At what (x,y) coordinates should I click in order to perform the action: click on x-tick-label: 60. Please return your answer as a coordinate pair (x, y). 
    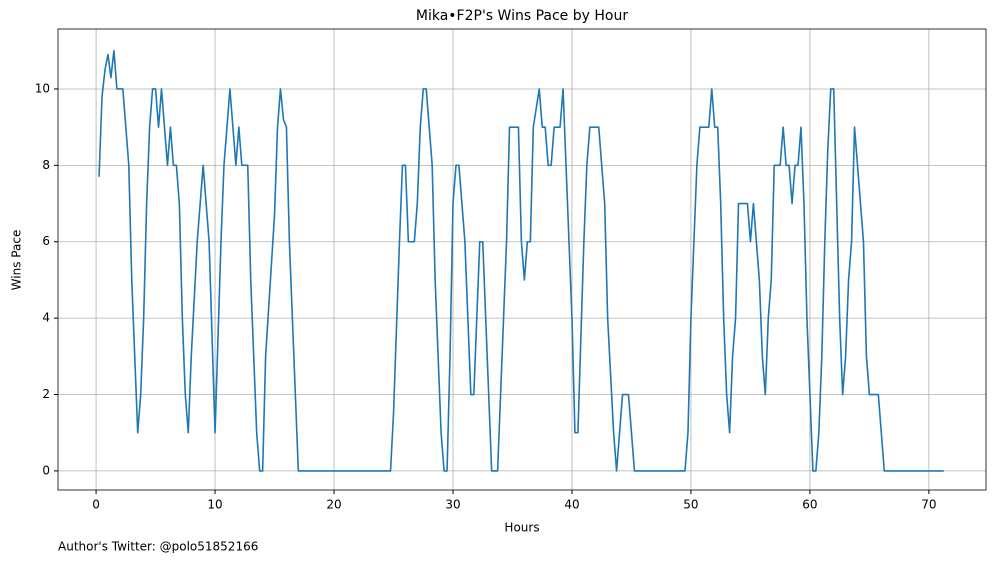
    Looking at the image, I should click on (809, 505).